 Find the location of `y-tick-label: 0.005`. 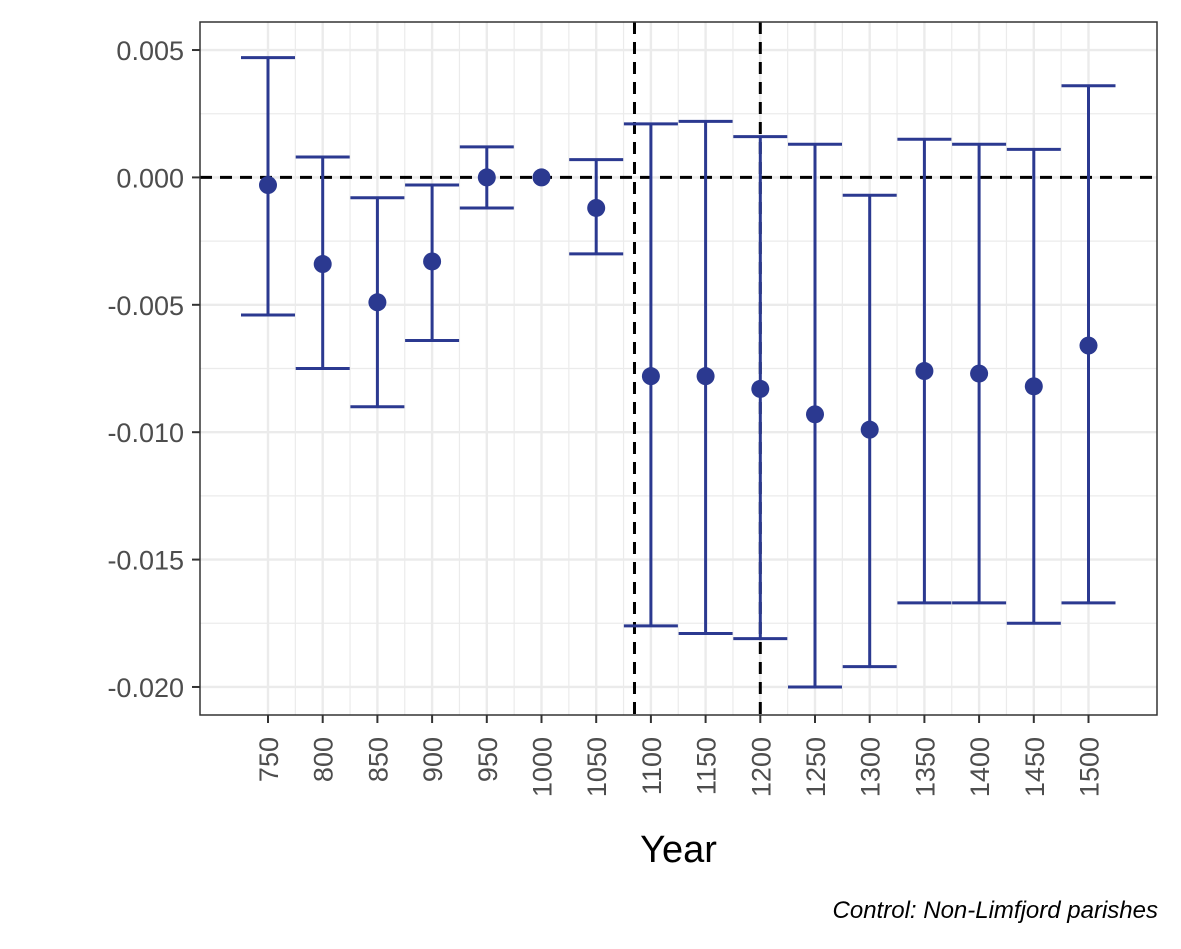

y-tick-label: 0.005 is located at coordinates (150, 51).